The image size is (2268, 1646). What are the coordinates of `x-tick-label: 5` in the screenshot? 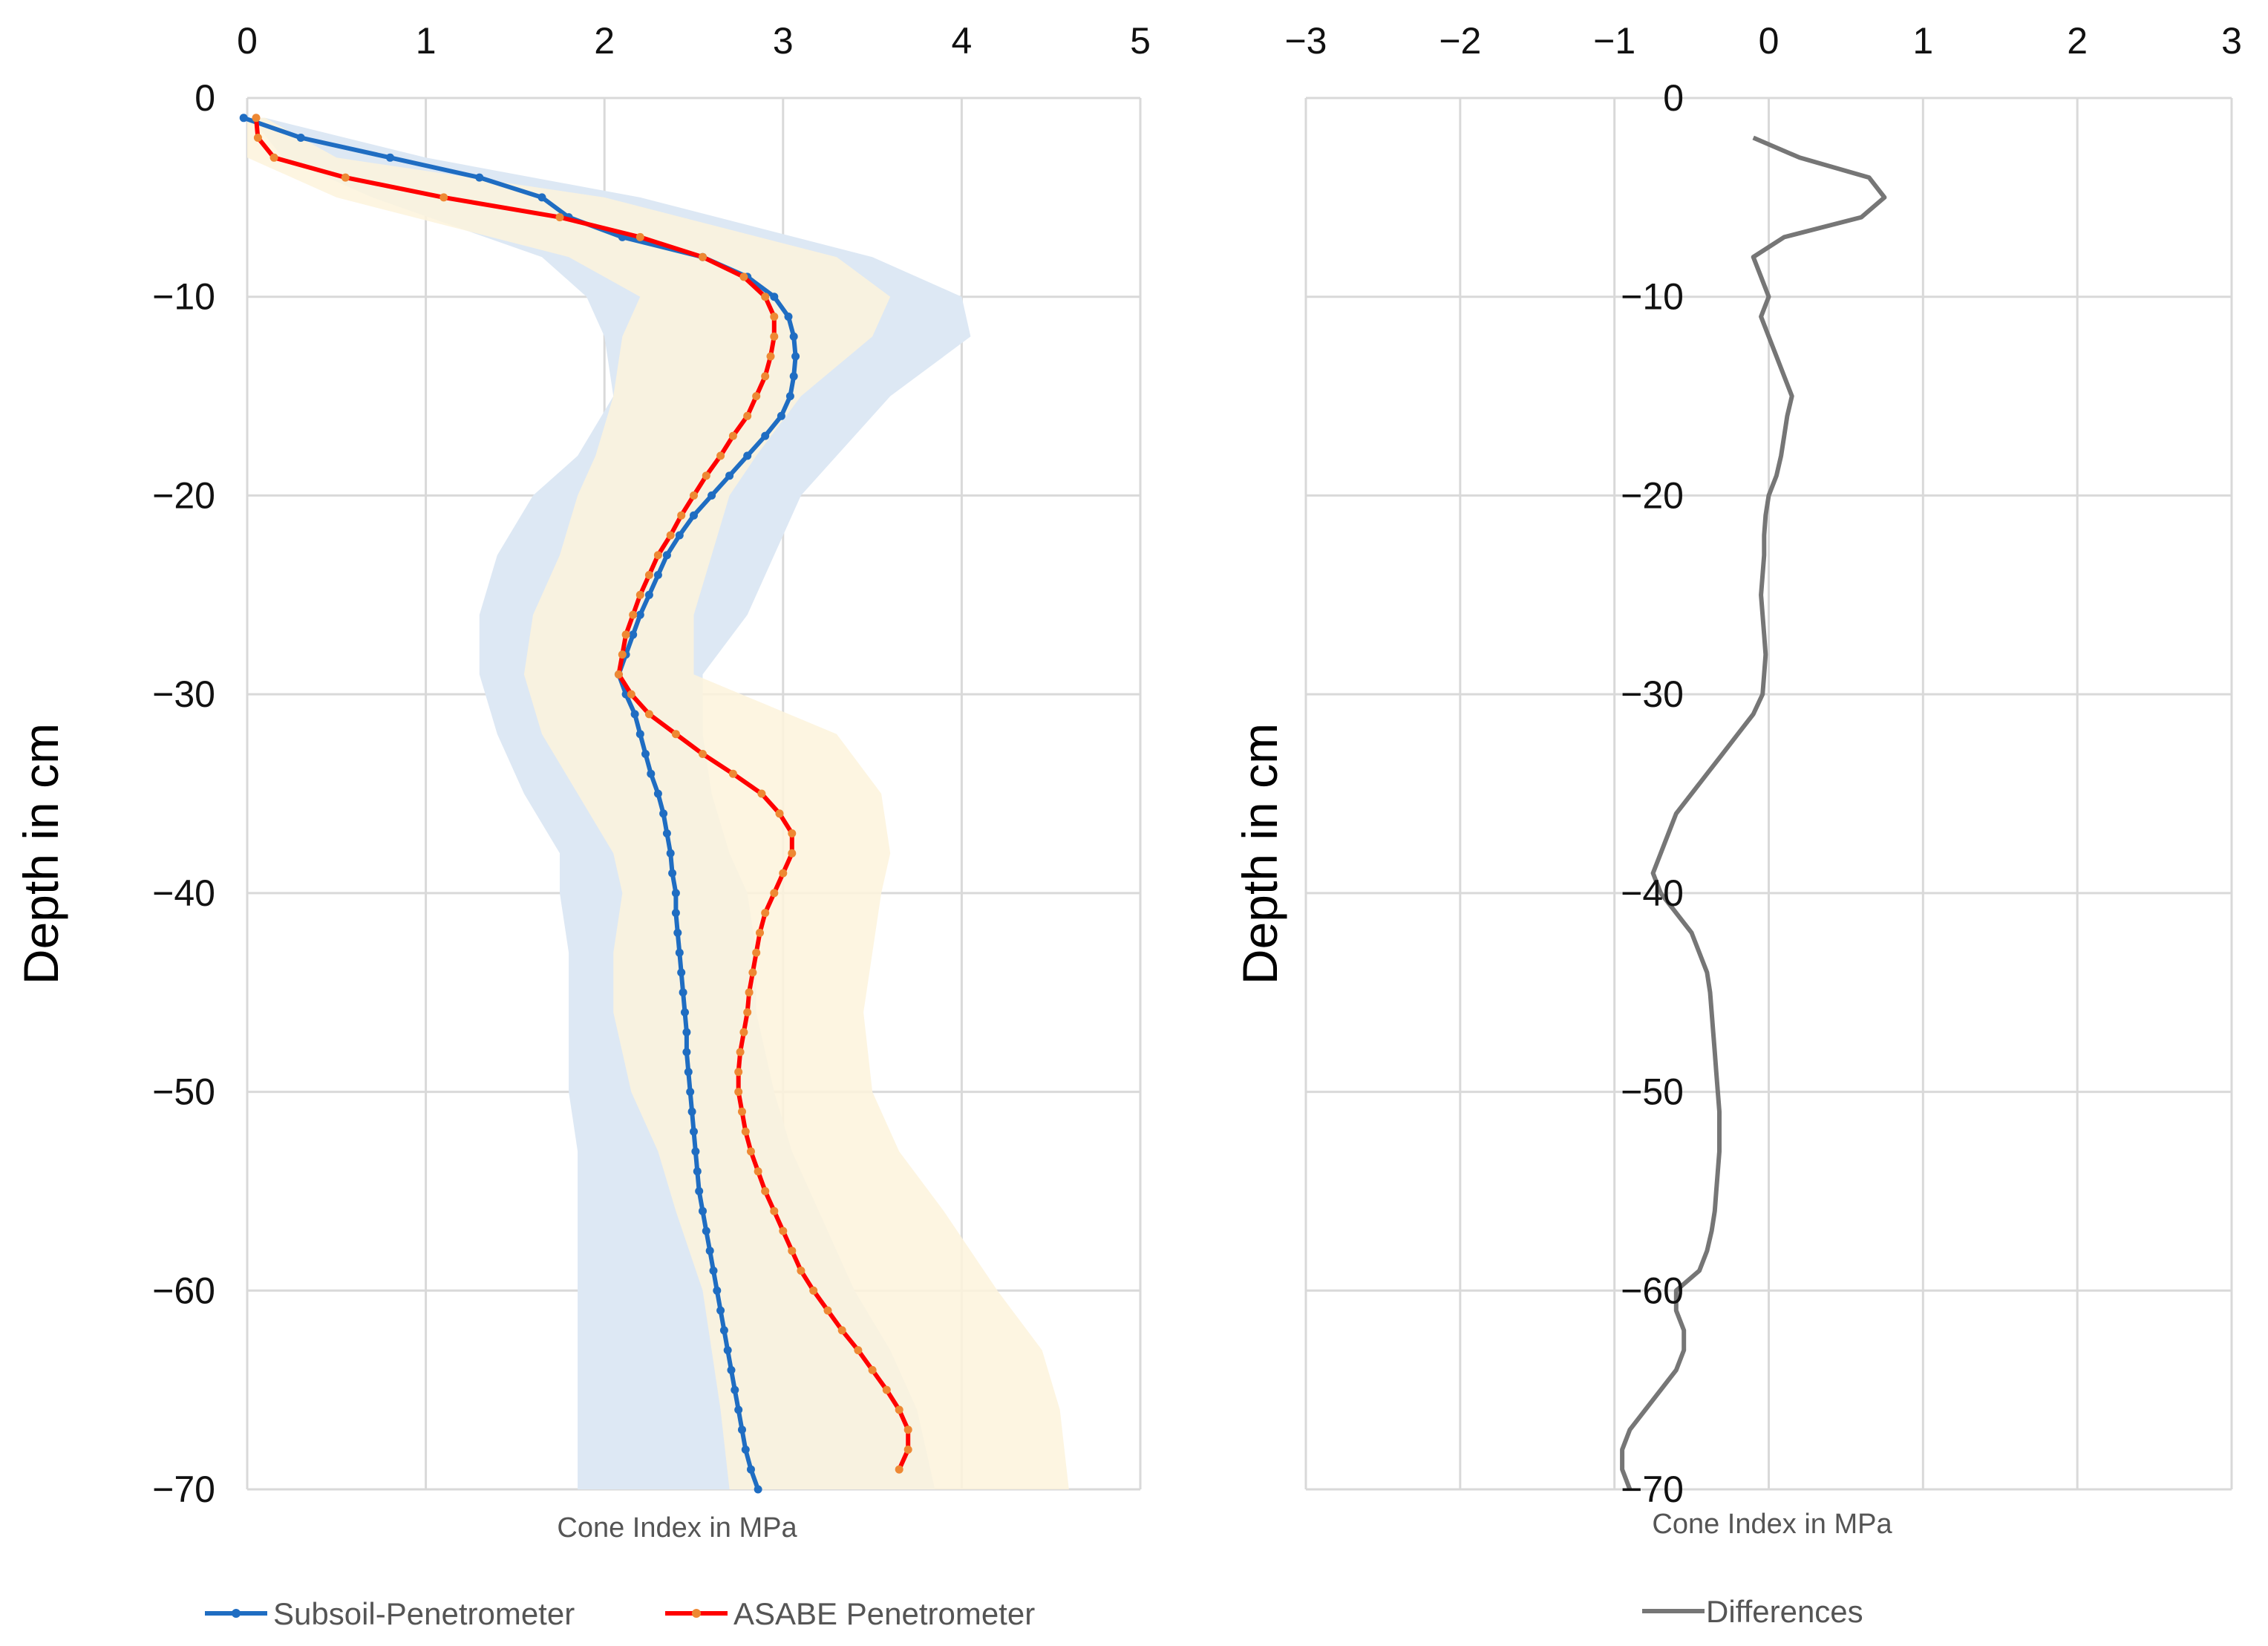 It's located at (1140, 41).